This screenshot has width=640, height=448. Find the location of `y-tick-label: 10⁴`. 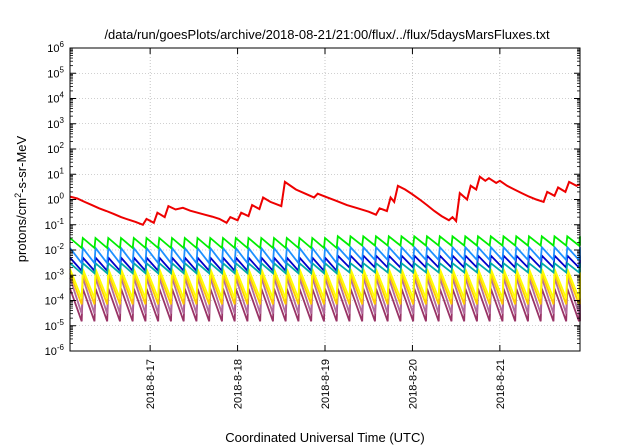

y-tick-label: 10⁴ is located at coordinates (55, 98).